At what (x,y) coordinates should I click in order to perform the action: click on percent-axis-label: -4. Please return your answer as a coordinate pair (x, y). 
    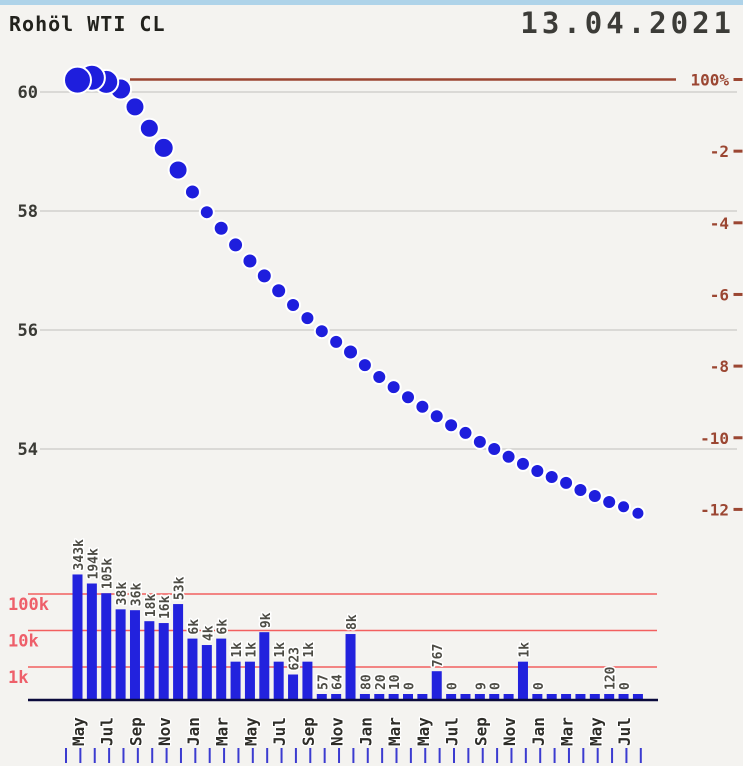
    Looking at the image, I should click on (719, 223).